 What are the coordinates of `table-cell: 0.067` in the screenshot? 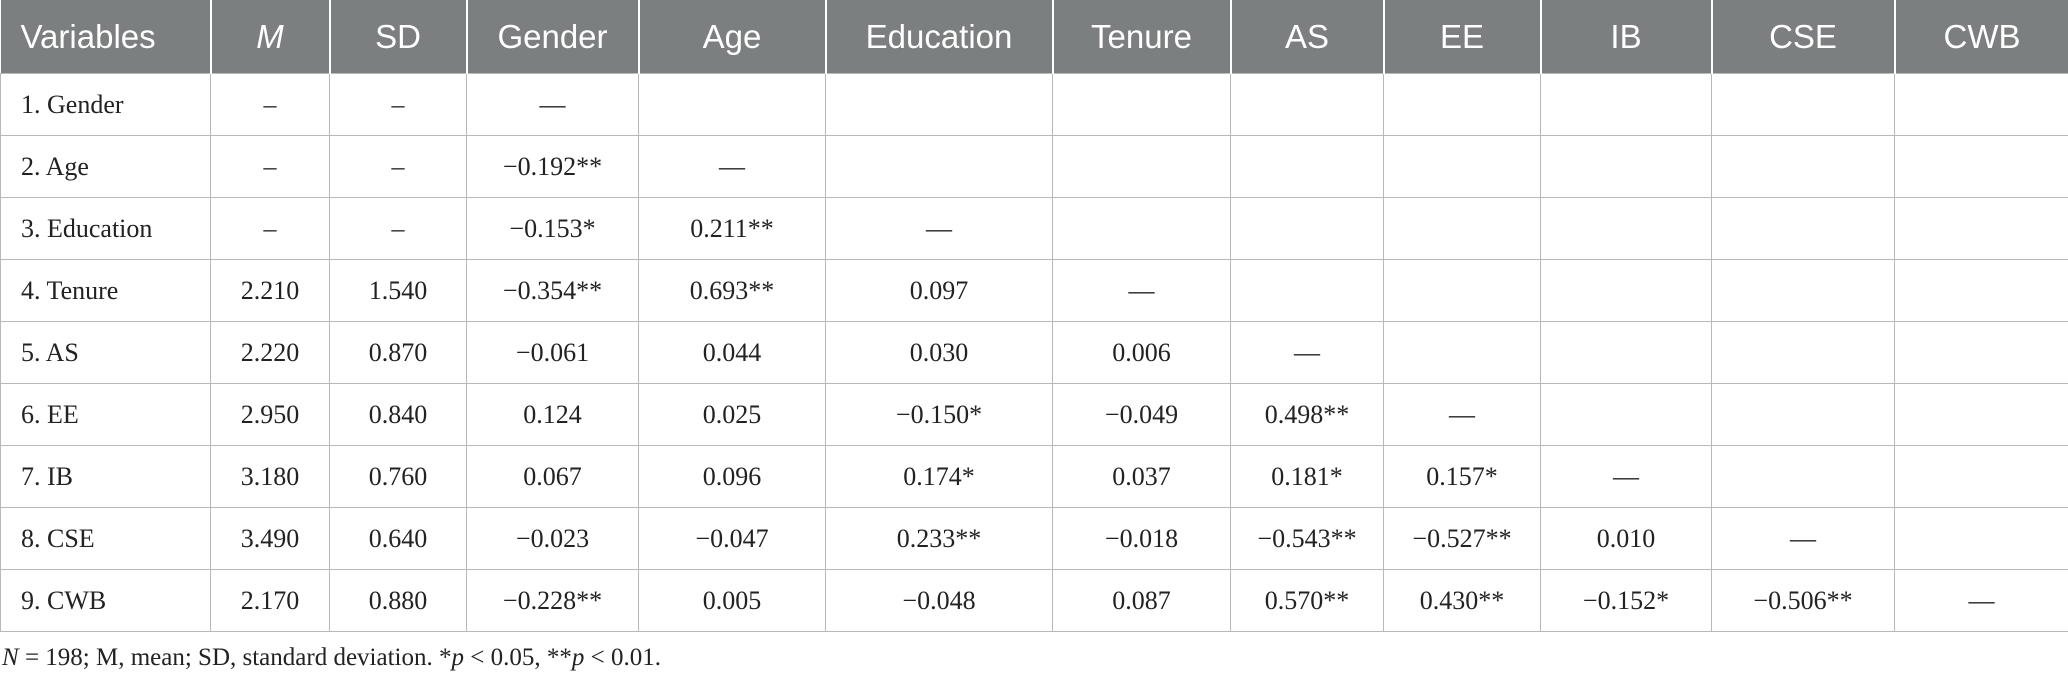 It's located at (552, 476).